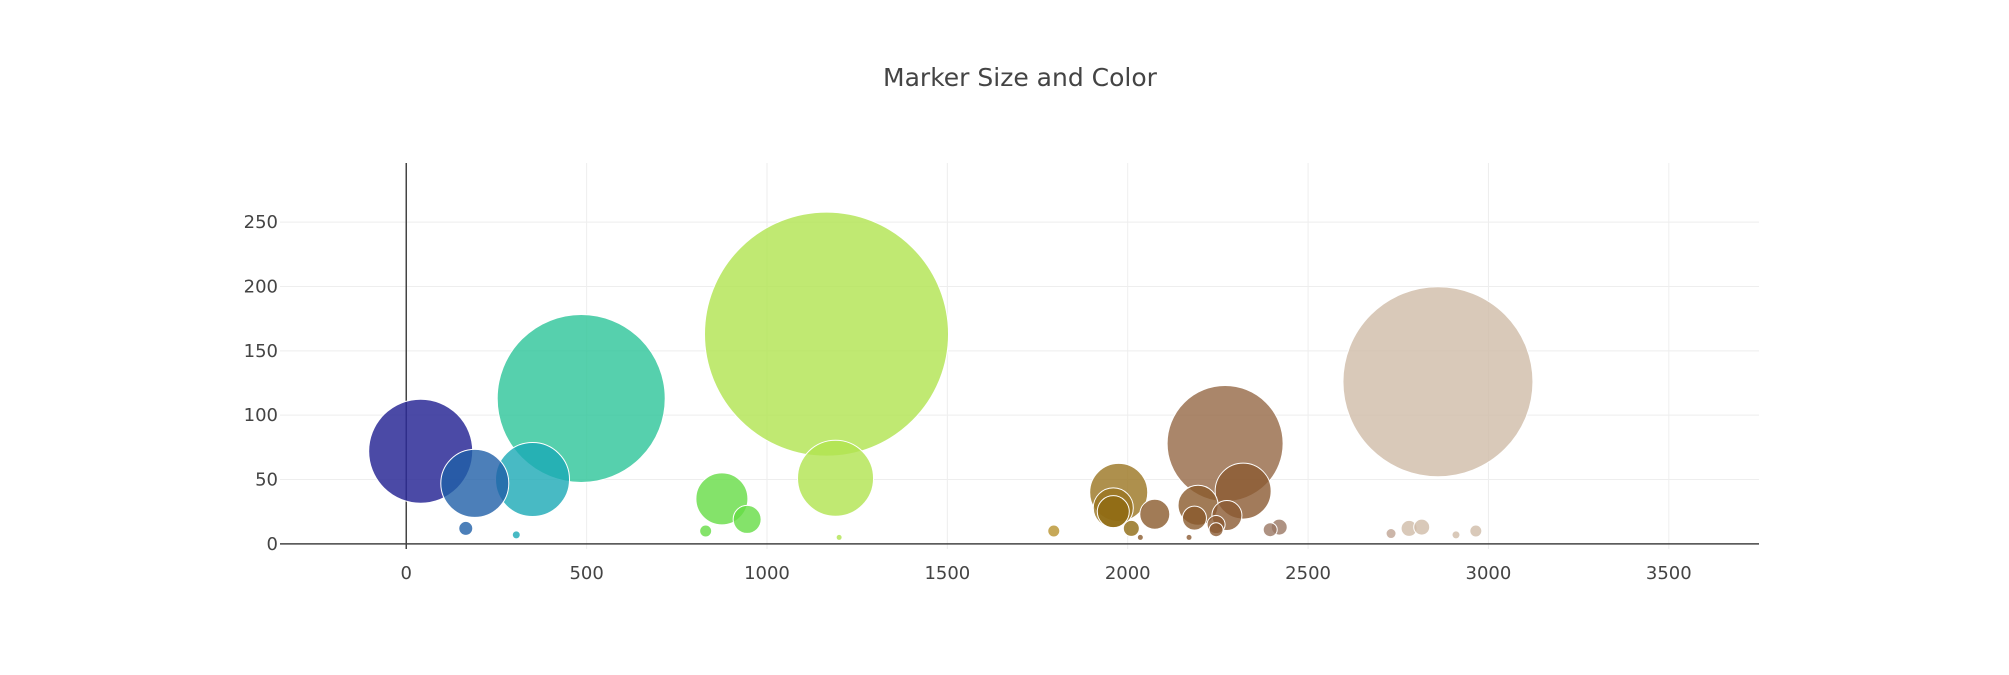 The width and height of the screenshot is (2009, 675). Describe the element at coordinates (1308, 573) in the screenshot. I see `x-tick-label: 2500` at that location.